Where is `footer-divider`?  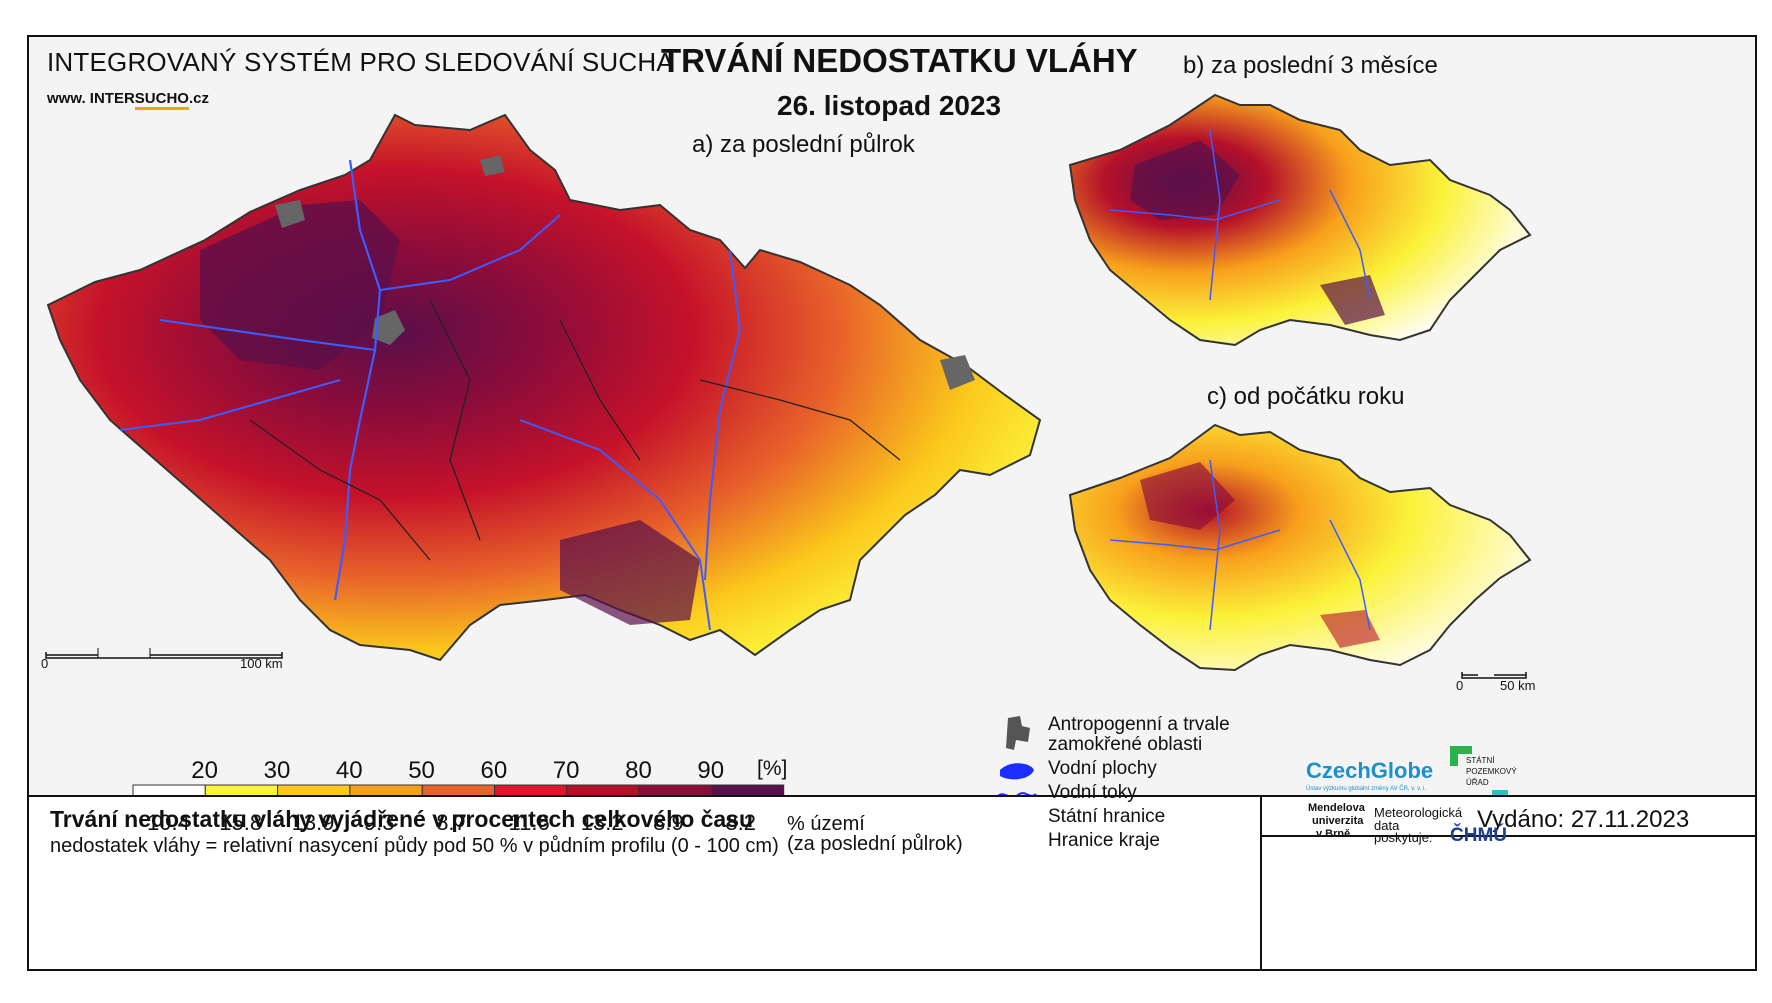 footer-divider is located at coordinates (1261, 883).